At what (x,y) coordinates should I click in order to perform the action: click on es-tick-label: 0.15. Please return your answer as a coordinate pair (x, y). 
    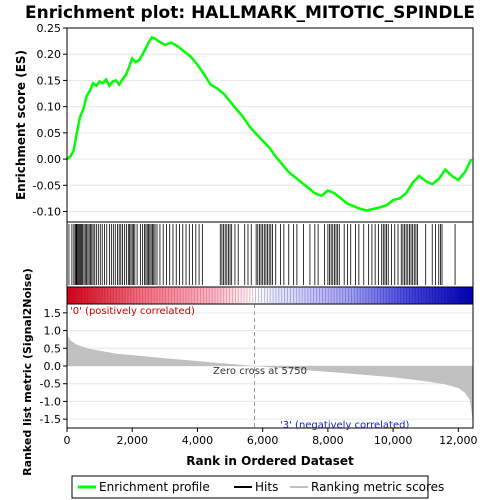
    Looking at the image, I should click on (49, 80).